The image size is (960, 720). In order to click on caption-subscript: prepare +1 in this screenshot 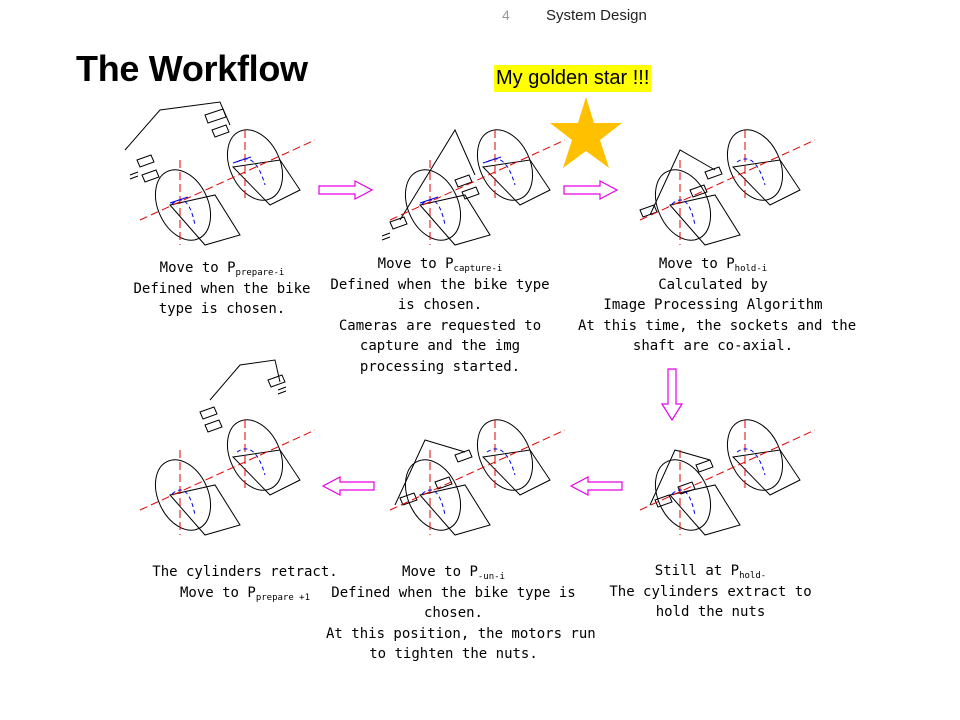, I will do `click(283, 597)`.